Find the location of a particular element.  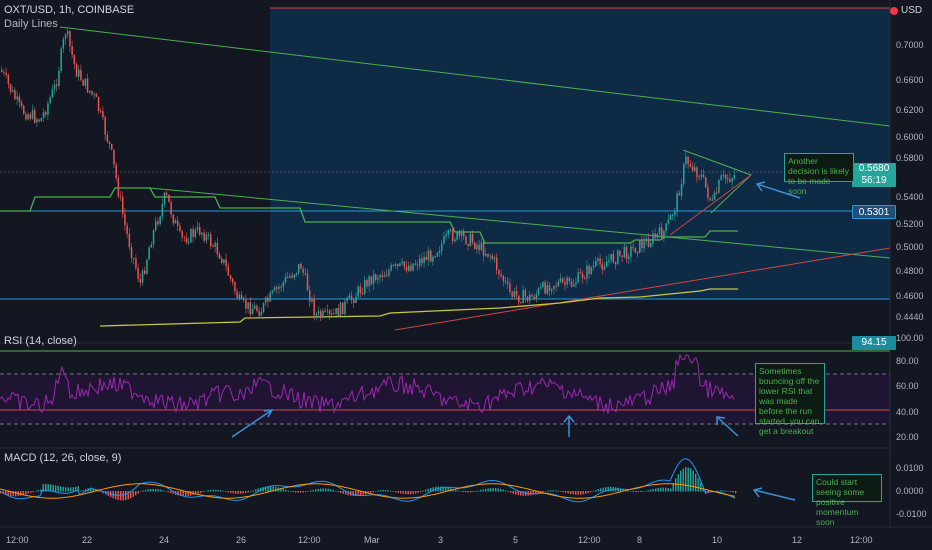

macd-label: MACD (12, 26, close, 9) is located at coordinates (63, 458).